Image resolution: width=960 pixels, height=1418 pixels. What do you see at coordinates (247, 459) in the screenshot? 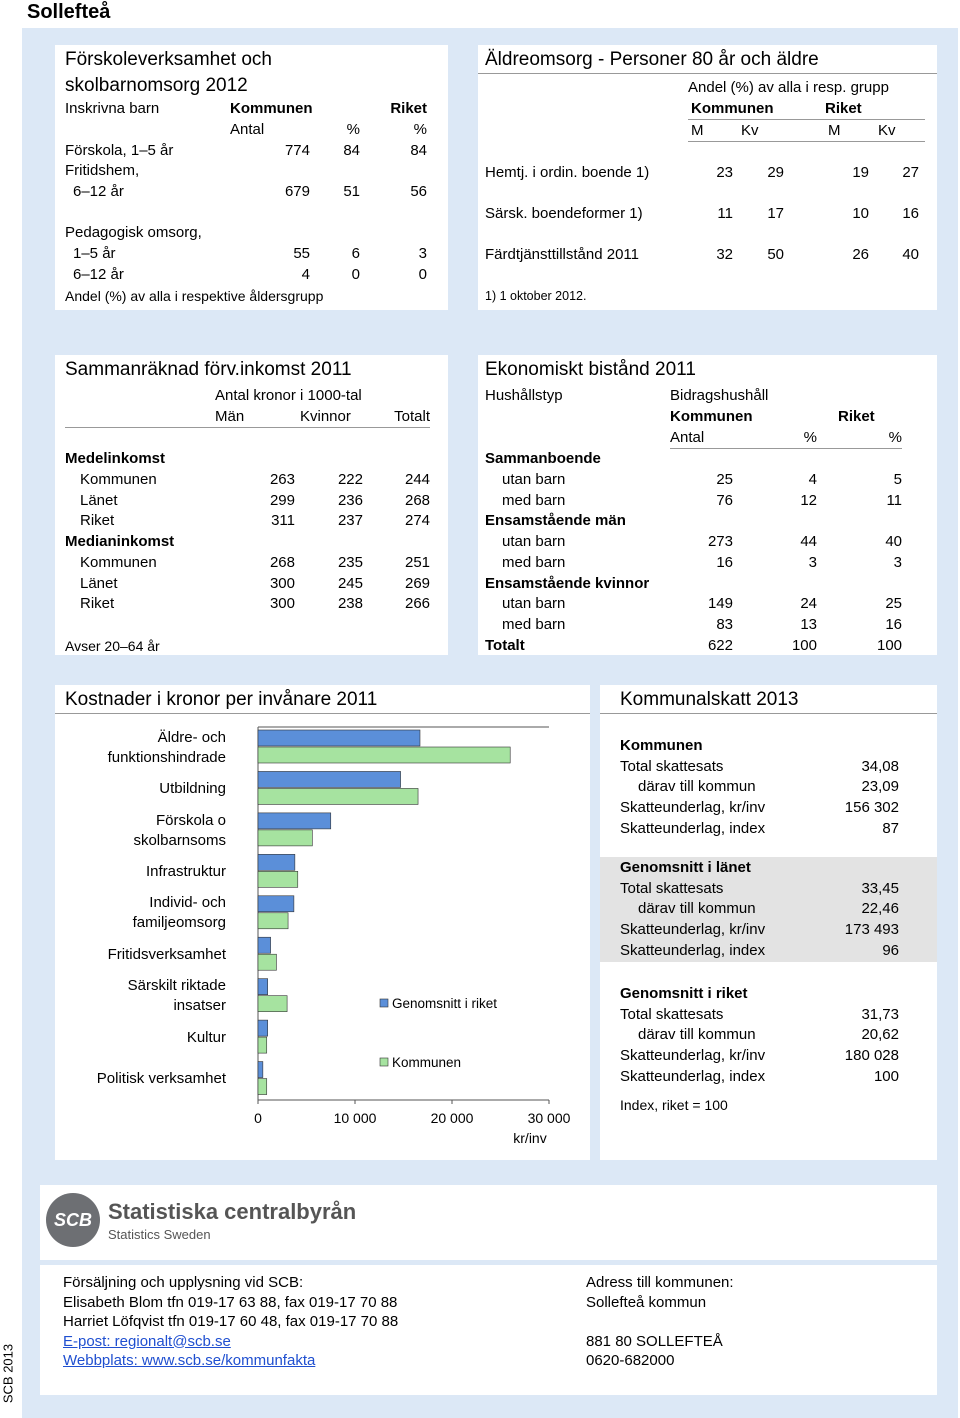
I see `group-row: Medelinkomst` at bounding box center [247, 459].